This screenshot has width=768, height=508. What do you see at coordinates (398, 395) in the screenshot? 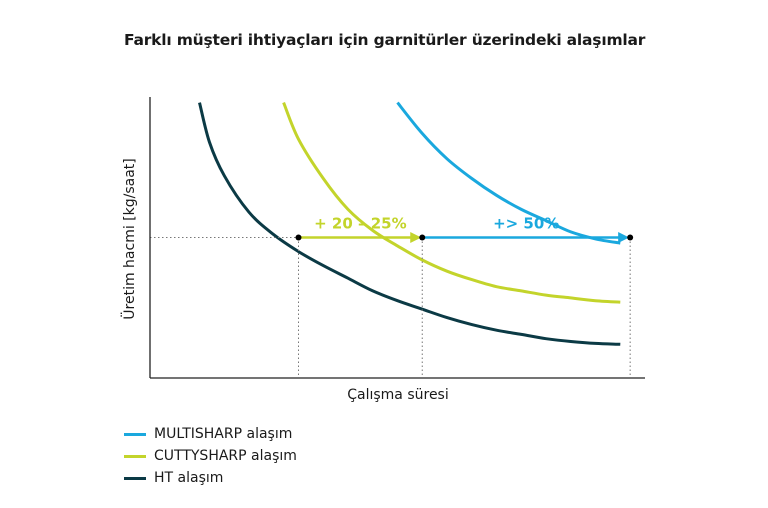
I see `x-axis-label: Çalışma süresi` at bounding box center [398, 395].